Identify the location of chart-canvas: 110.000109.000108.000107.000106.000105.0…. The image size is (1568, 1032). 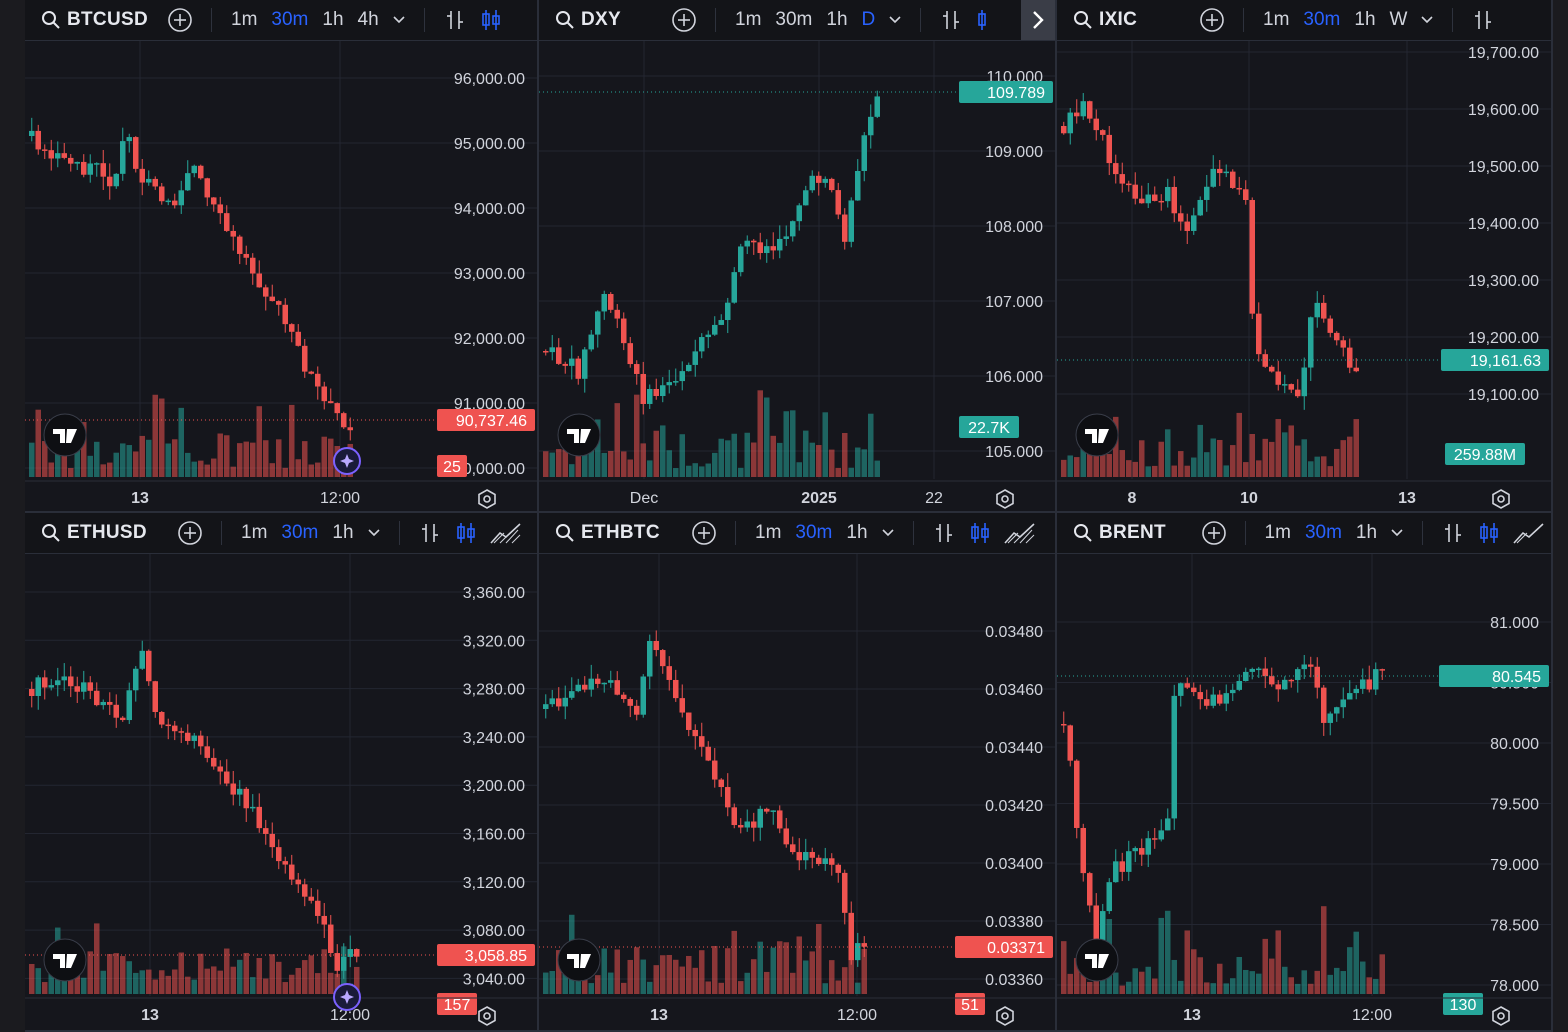
(797, 276).